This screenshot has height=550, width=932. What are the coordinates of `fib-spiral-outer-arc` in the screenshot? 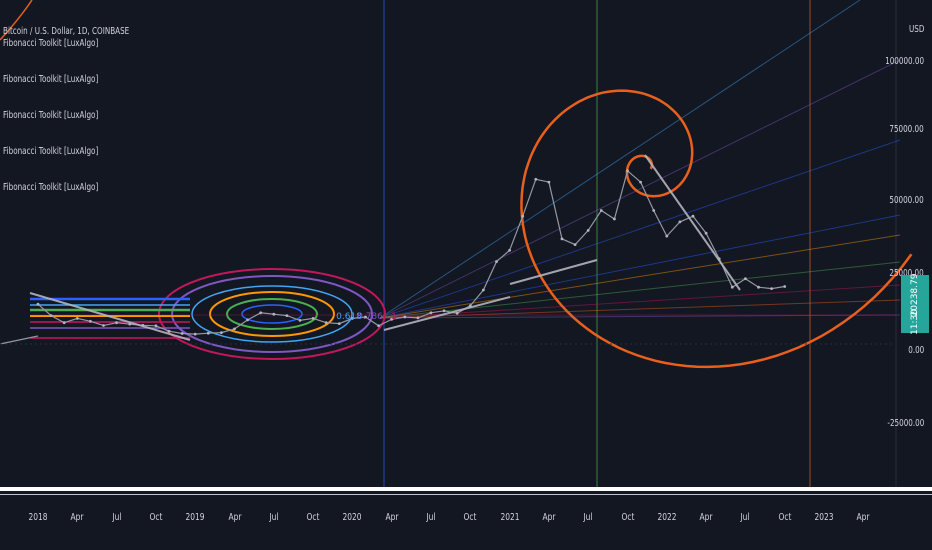 It's located at (16, 20).